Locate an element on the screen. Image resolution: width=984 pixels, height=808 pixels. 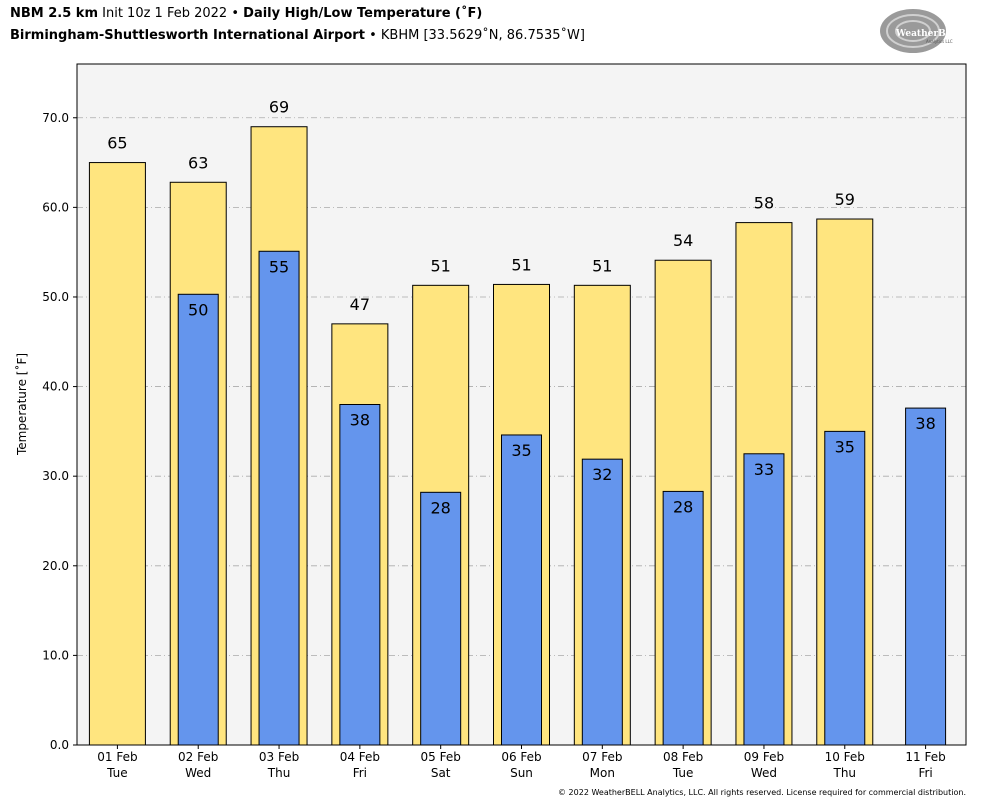
x-tick-day-label: Mon is located at coordinates (602, 773).